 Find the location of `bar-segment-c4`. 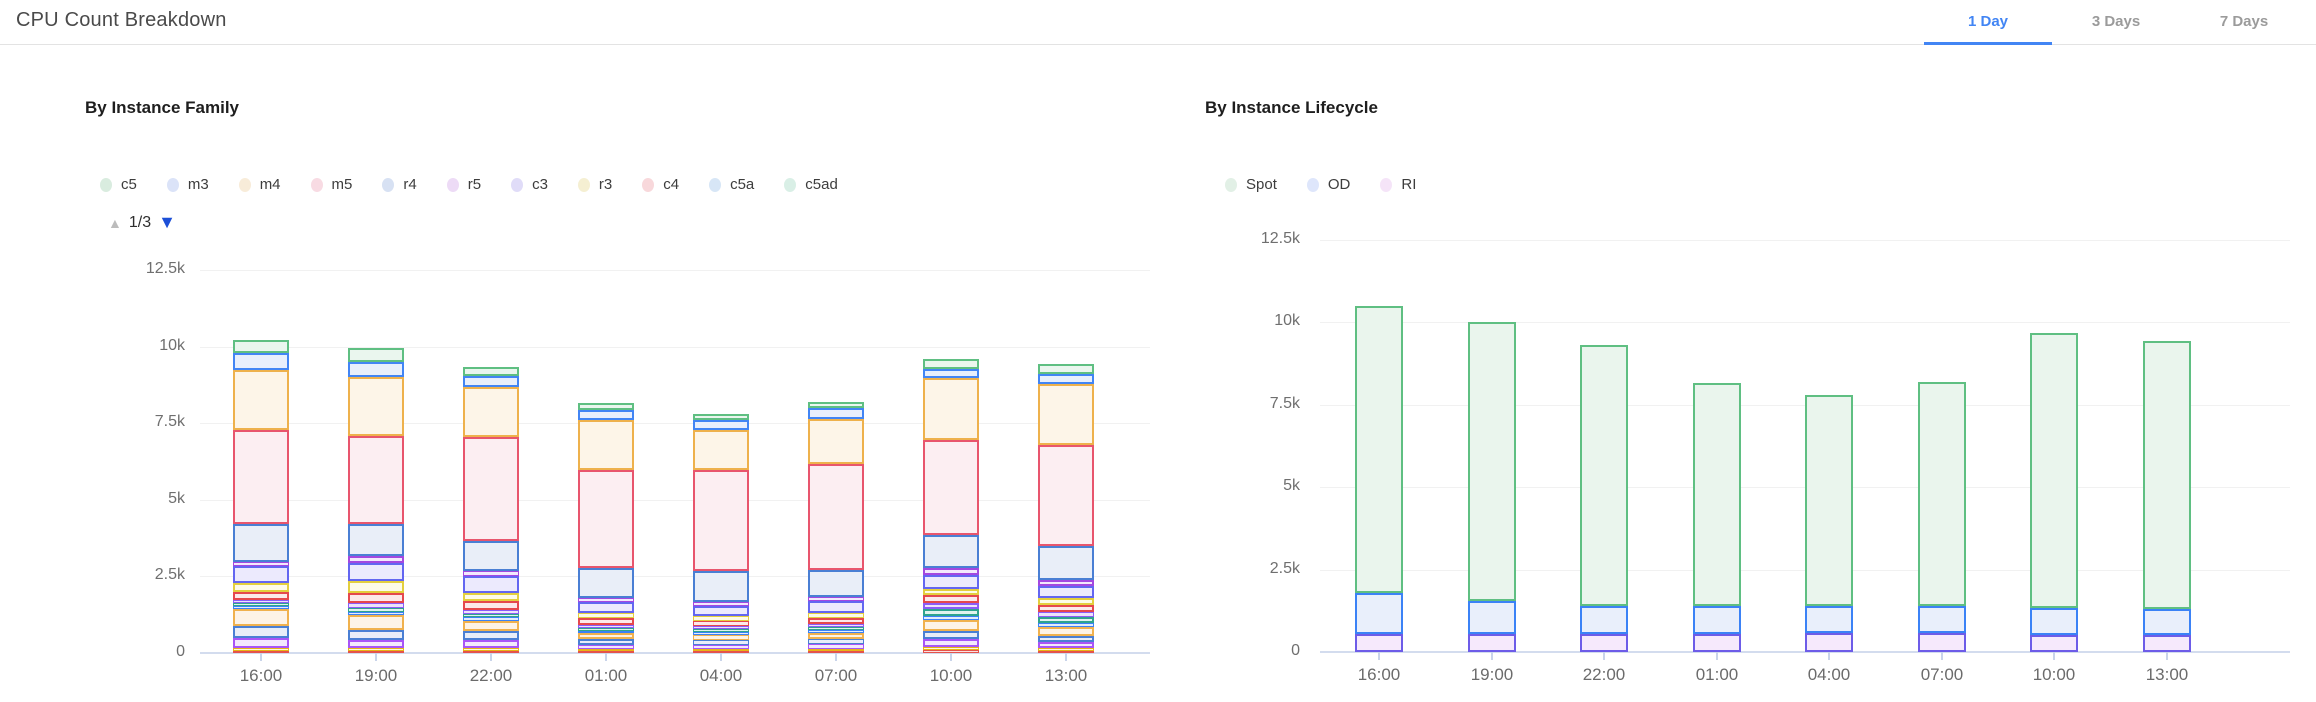

bar-segment-c4 is located at coordinates (836, 621).